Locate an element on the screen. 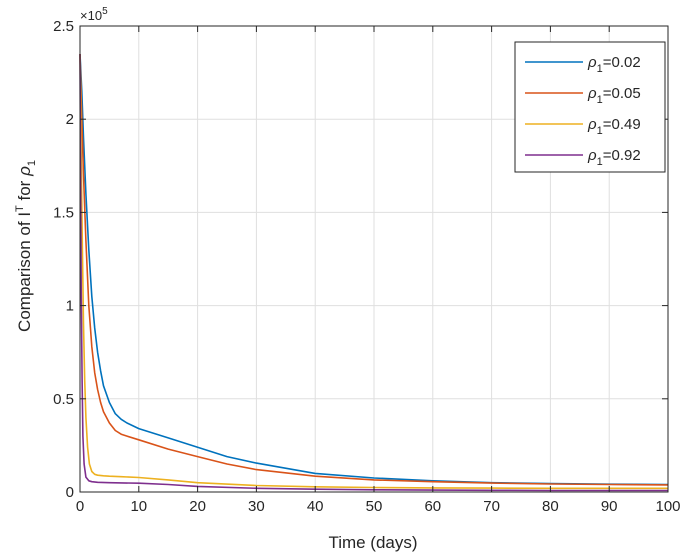  legend-entry-label: ρ1=0.05 is located at coordinates (614, 95).